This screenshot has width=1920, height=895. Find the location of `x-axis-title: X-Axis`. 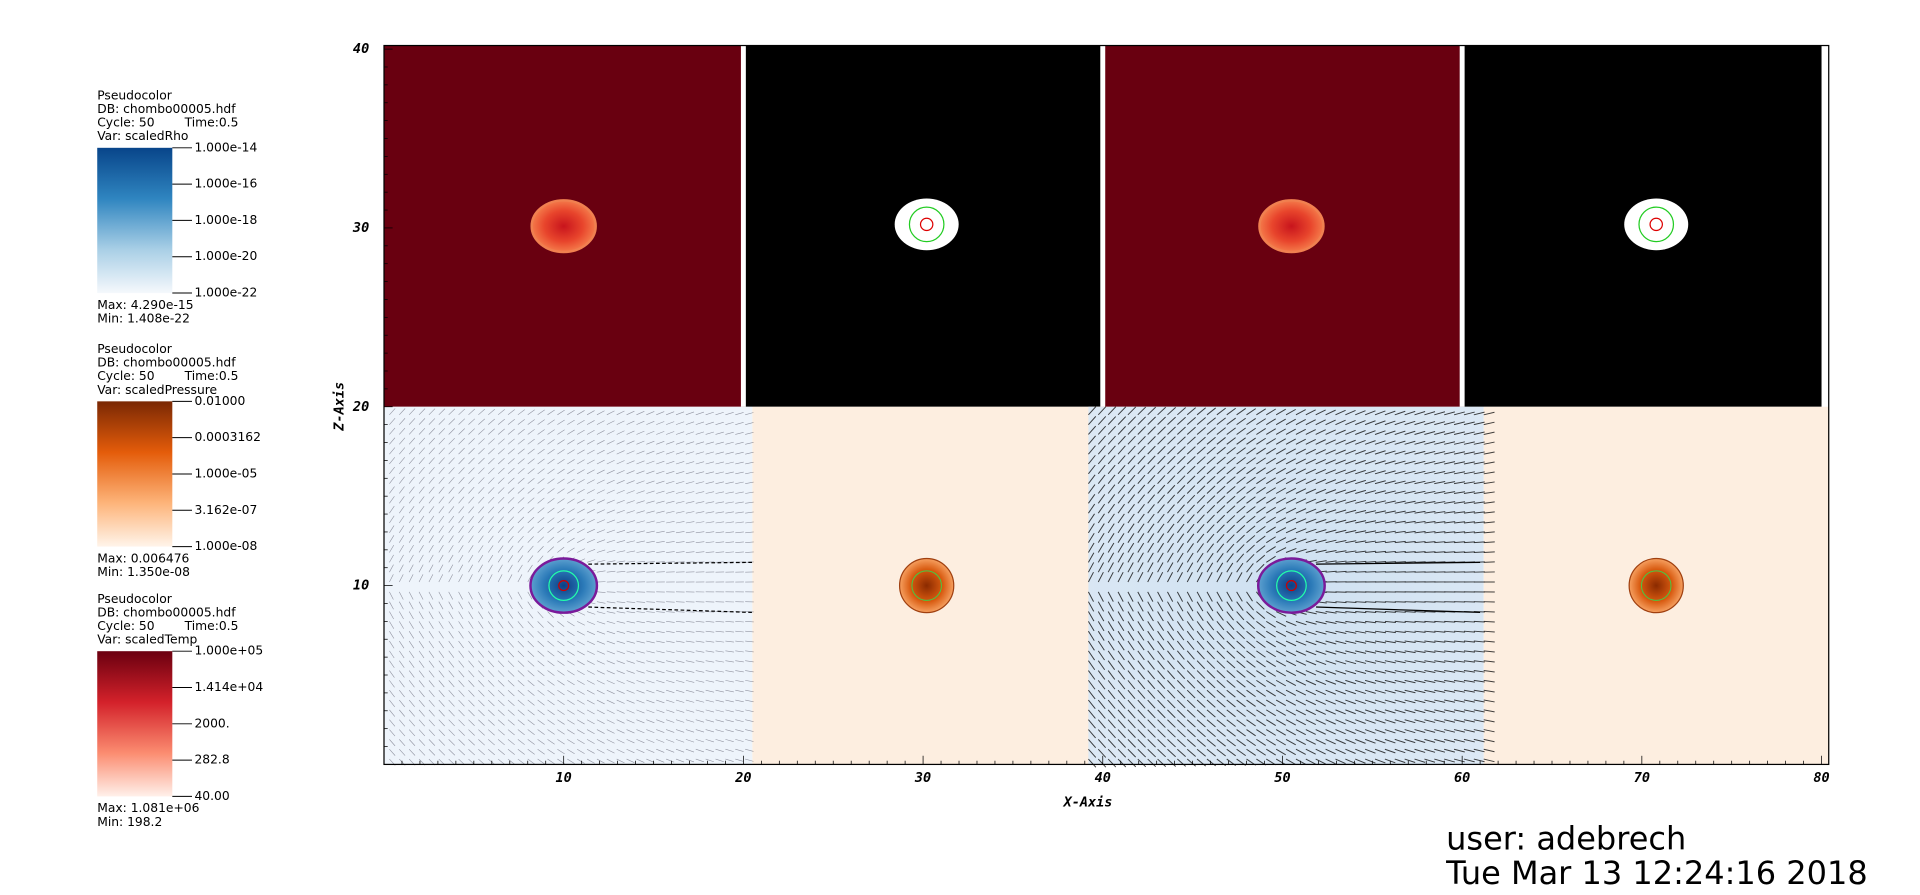

x-axis-title: X-Axis is located at coordinates (1088, 803).